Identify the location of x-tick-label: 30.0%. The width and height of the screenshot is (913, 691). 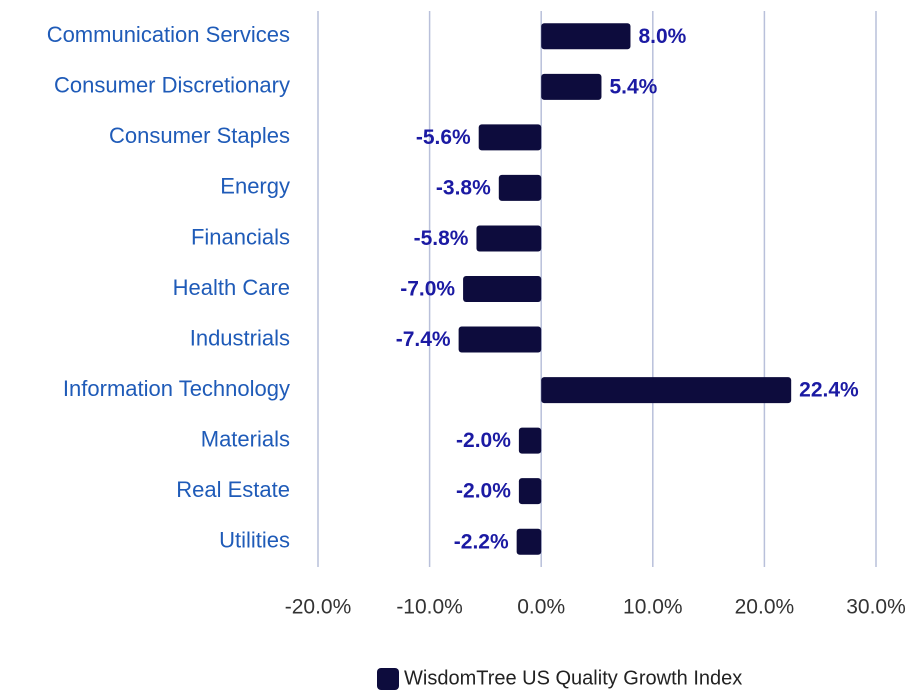
(876, 607).